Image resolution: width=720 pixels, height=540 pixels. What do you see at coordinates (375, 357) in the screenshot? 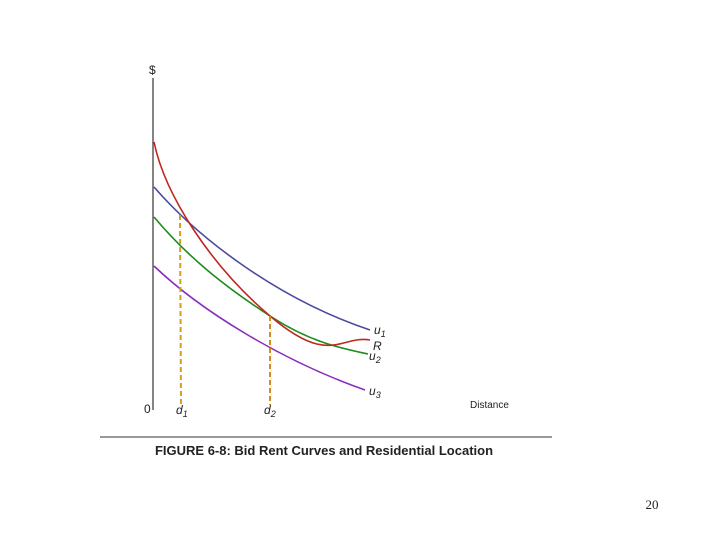
I see `curve-label: u2` at bounding box center [375, 357].